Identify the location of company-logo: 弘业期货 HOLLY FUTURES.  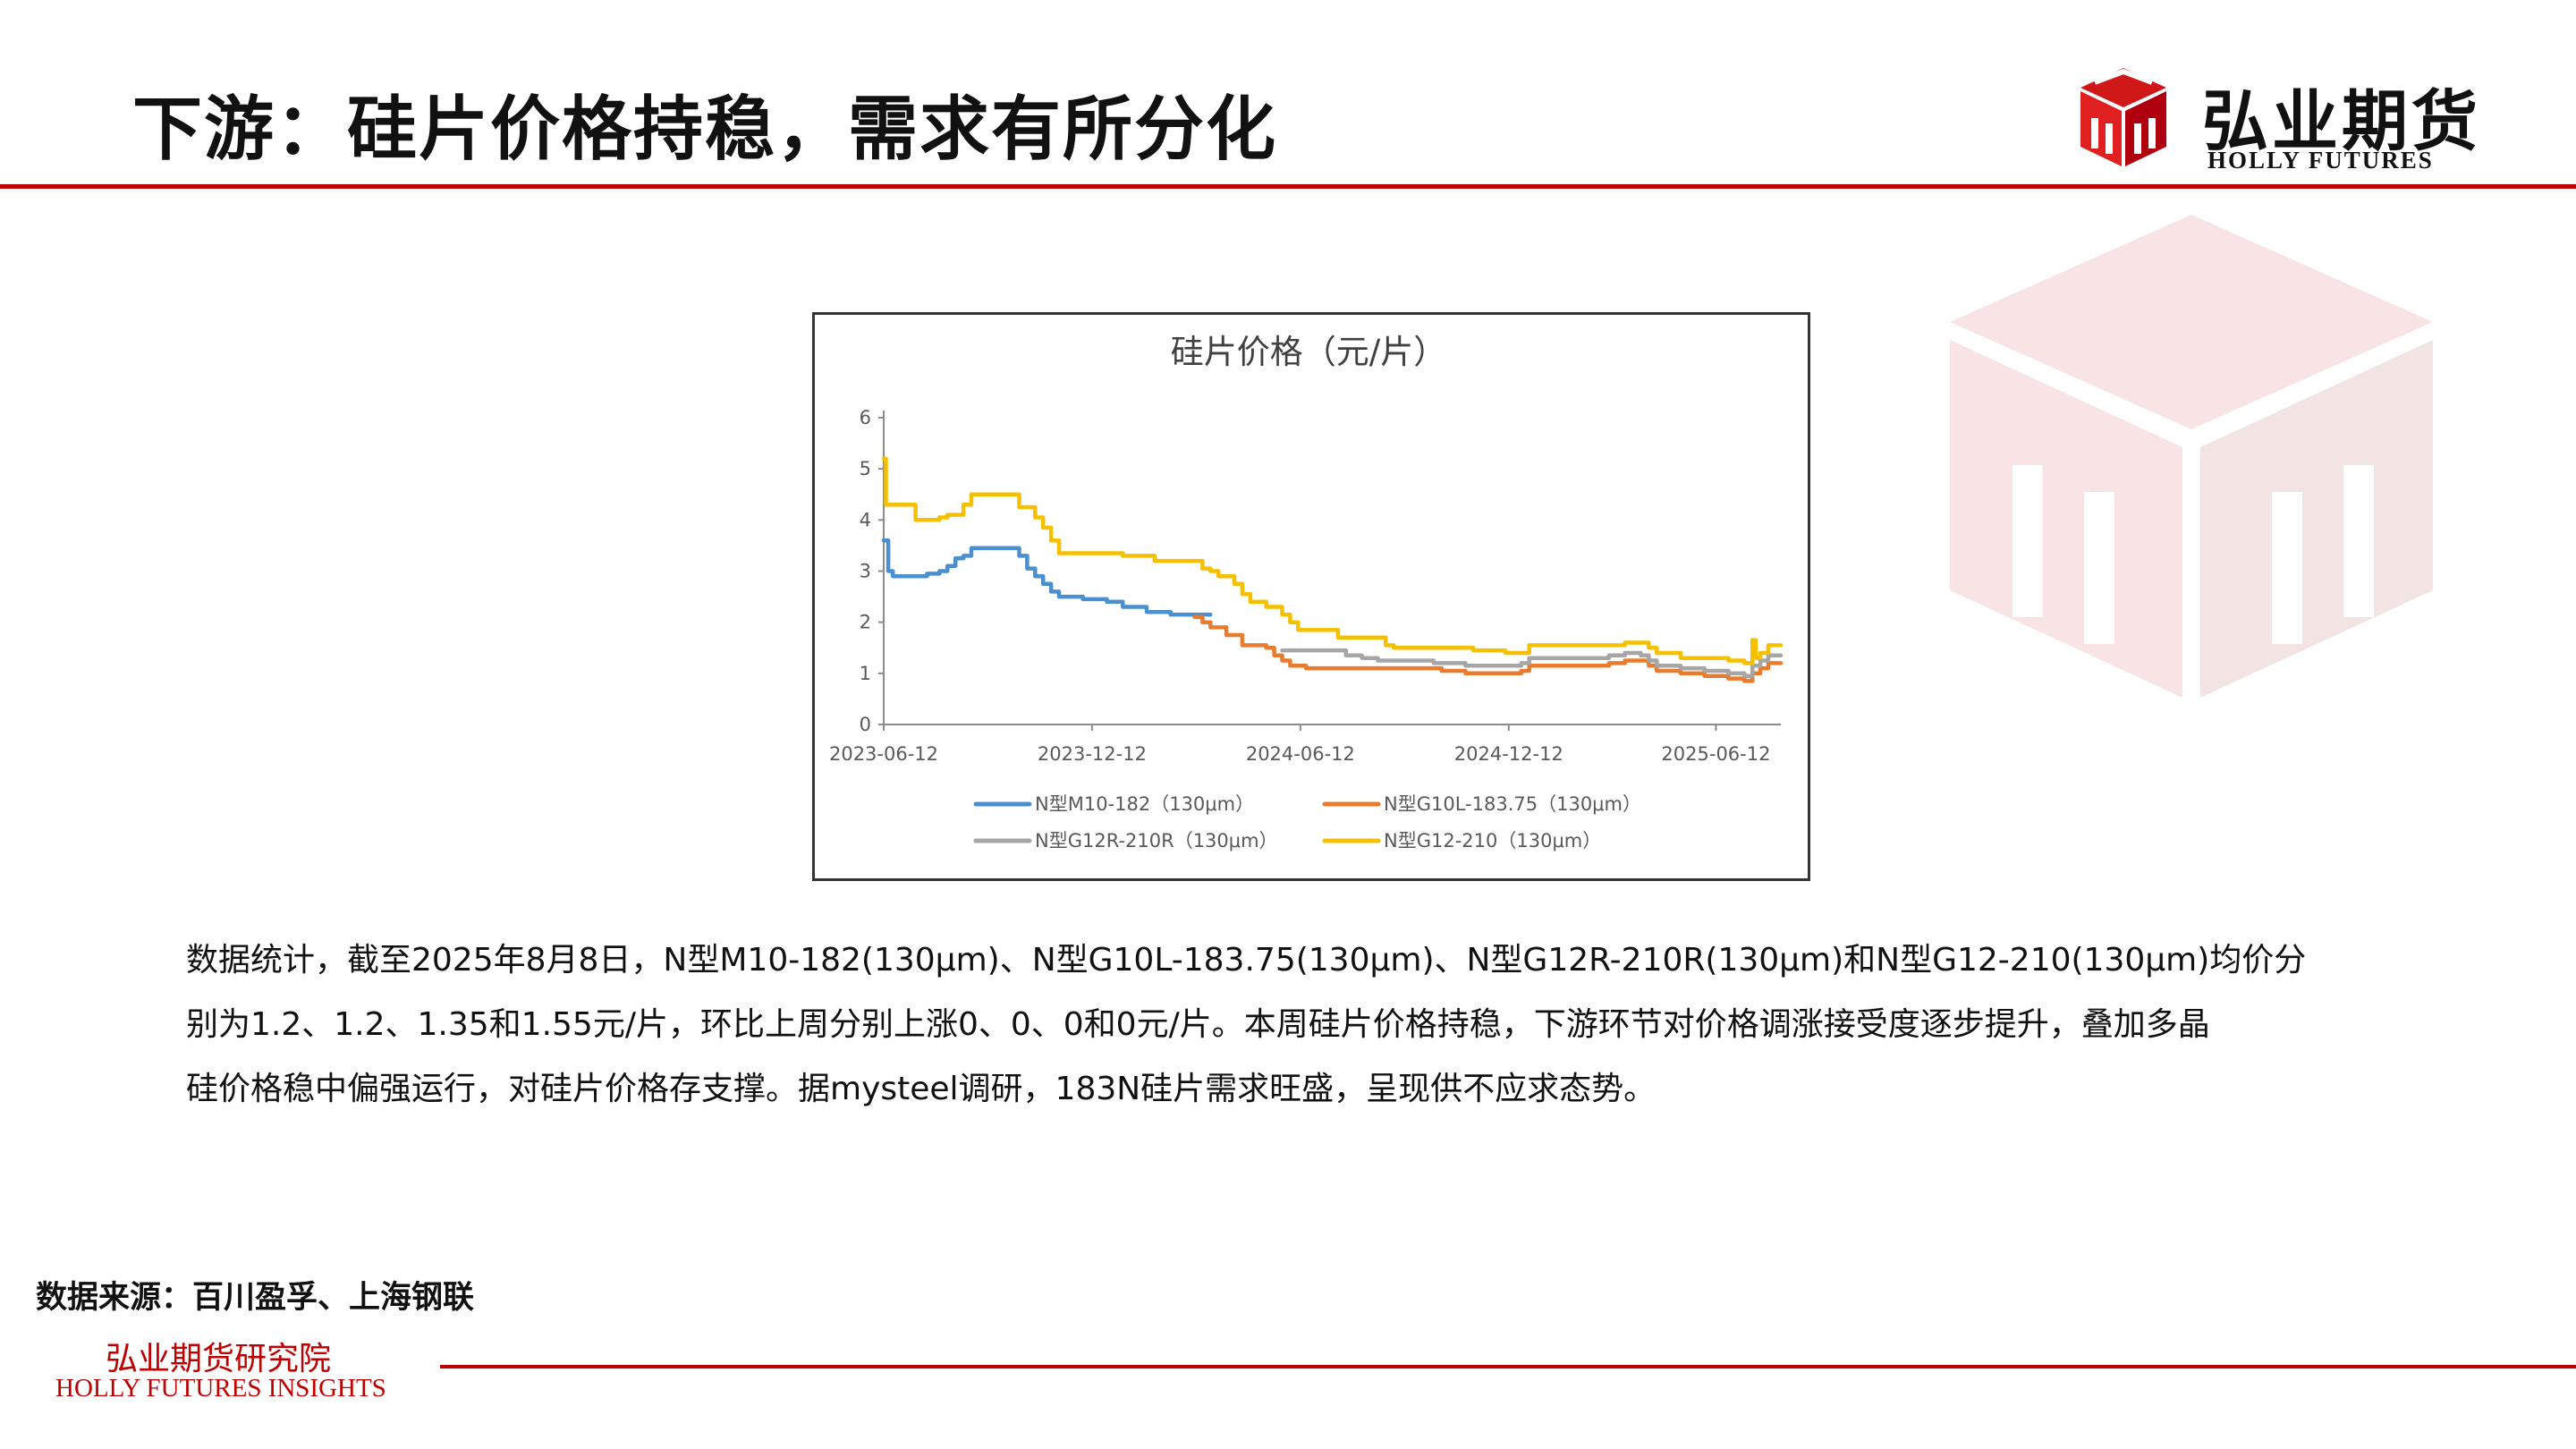
(2277, 122).